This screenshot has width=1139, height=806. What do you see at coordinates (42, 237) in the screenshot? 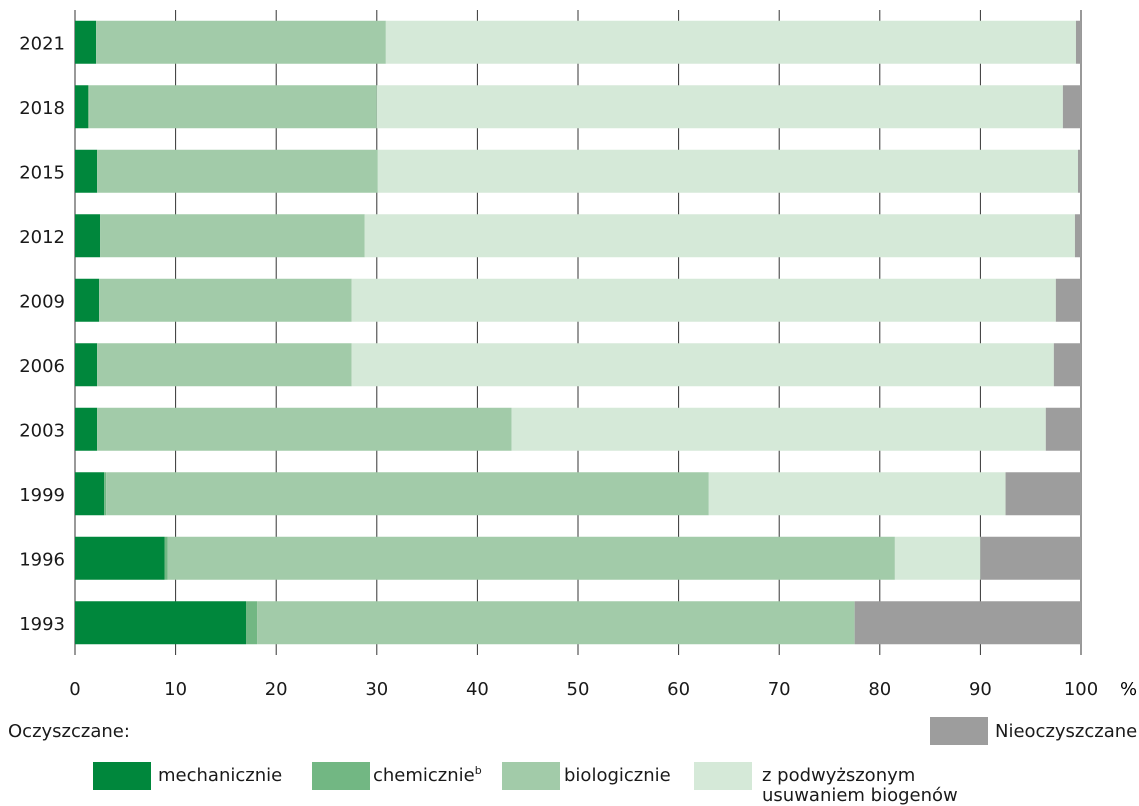
I see `y-tick-label-2012: 2012` at bounding box center [42, 237].